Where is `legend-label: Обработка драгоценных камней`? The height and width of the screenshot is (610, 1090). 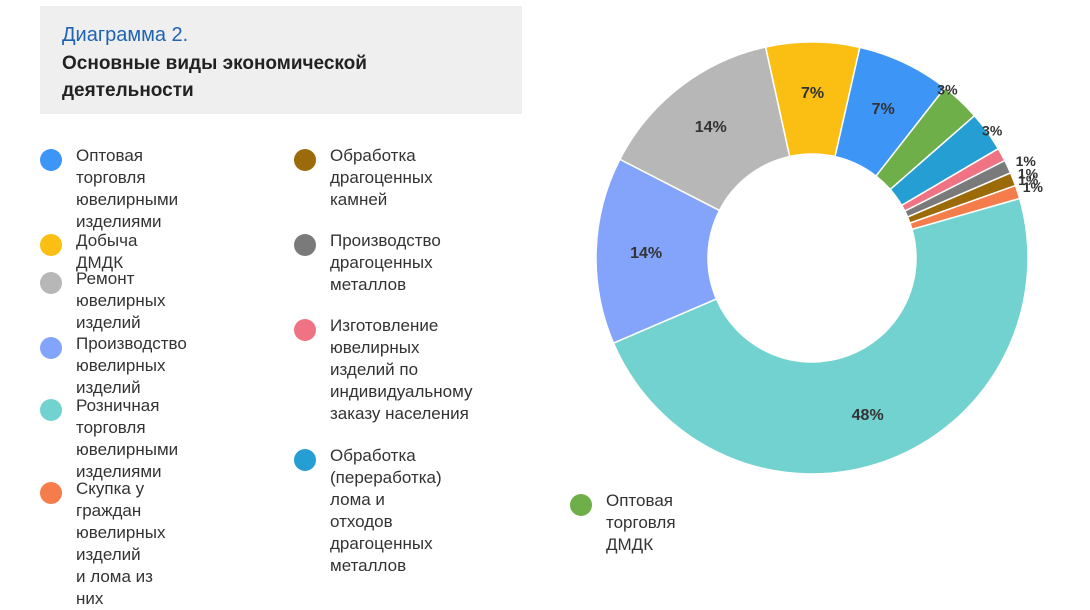 legend-label: Обработка драгоценных камней is located at coordinates (381, 177).